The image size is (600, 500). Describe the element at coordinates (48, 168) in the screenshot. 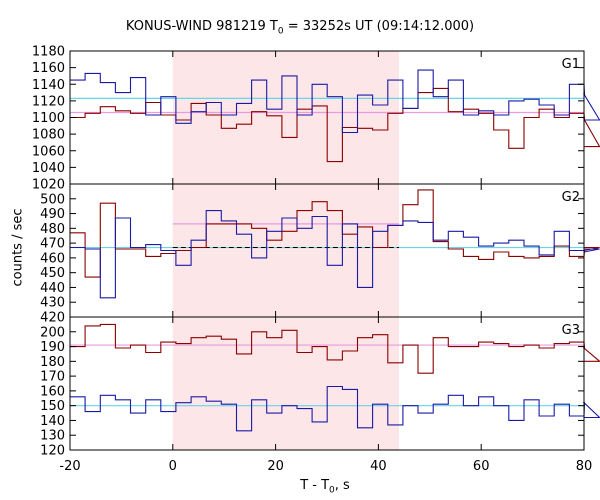

I see `y-tick-label-G1-1040: 1040` at that location.